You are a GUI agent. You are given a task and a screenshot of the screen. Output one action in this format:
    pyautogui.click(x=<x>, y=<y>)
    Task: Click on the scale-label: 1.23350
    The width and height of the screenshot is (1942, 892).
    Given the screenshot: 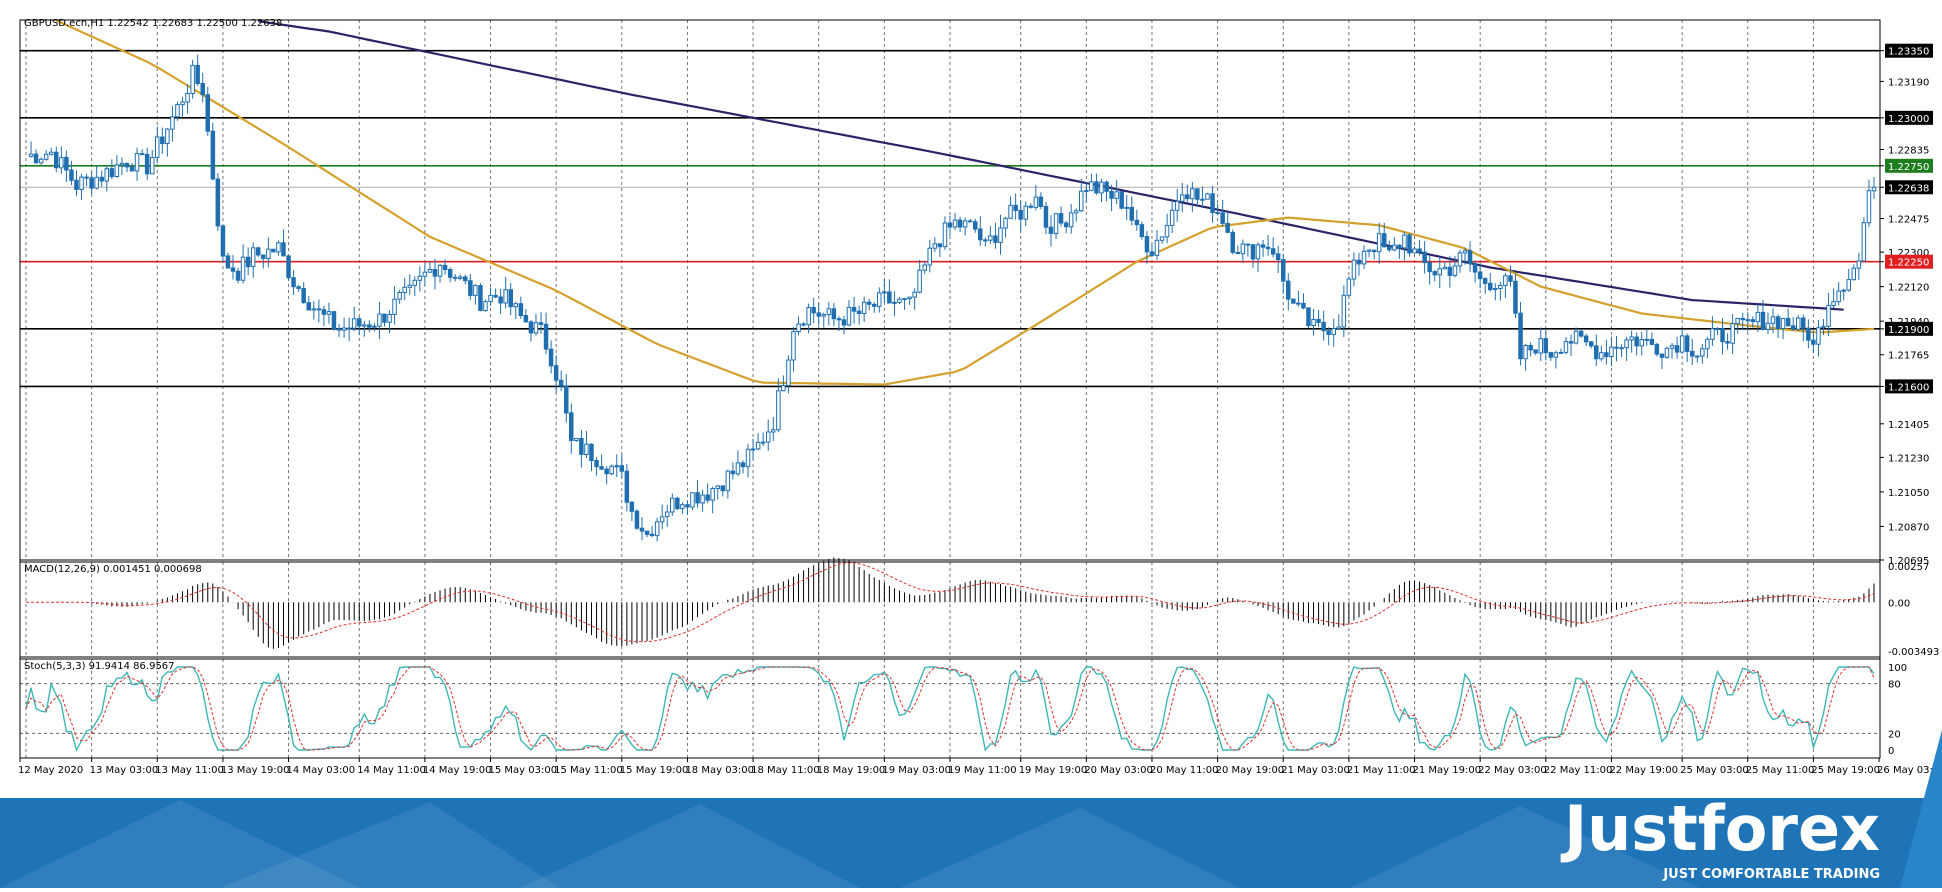 What is the action you would take?
    pyautogui.click(x=1908, y=52)
    